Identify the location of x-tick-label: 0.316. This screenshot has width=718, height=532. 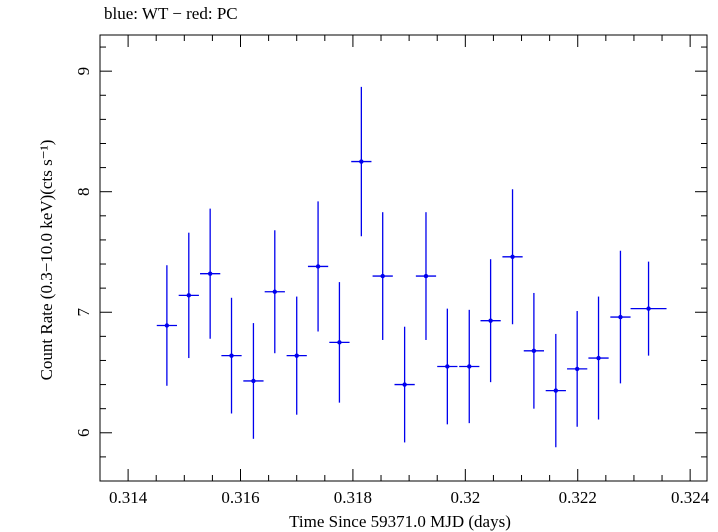
(240, 497).